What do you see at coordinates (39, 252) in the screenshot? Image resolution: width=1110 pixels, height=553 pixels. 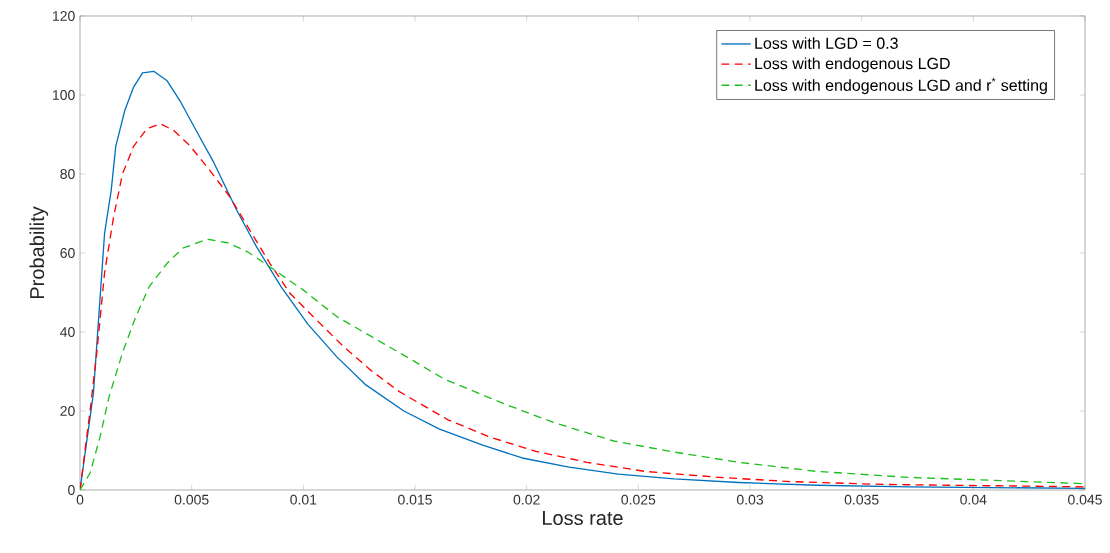 I see `y-axis-title: Probability` at bounding box center [39, 252].